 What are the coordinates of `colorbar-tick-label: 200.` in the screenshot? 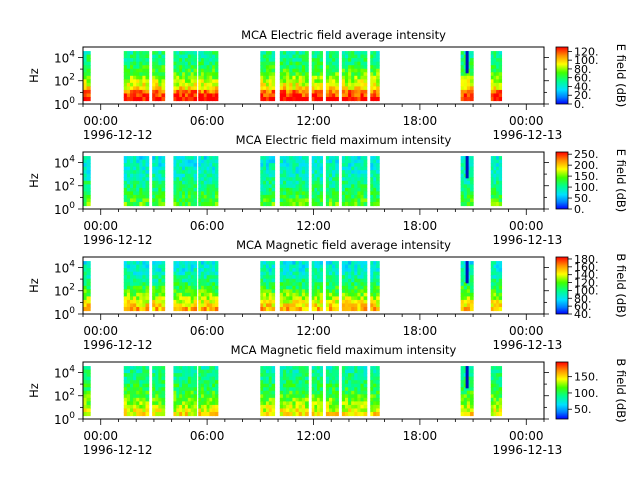 It's located at (586, 165).